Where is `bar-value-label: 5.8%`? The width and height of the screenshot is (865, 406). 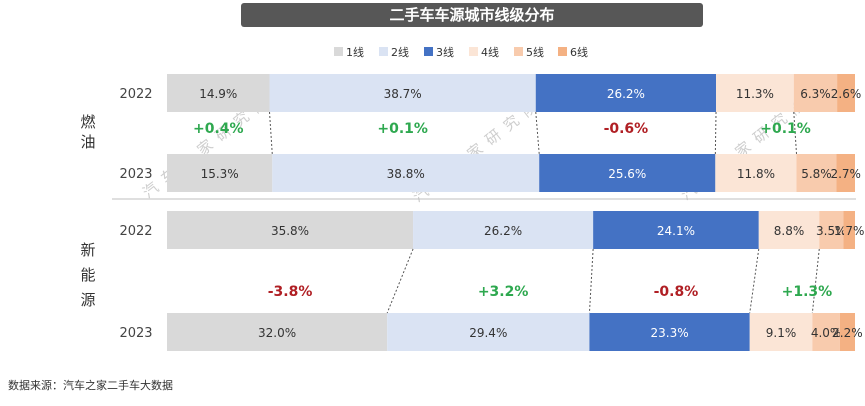 bar-value-label: 5.8% is located at coordinates (816, 174).